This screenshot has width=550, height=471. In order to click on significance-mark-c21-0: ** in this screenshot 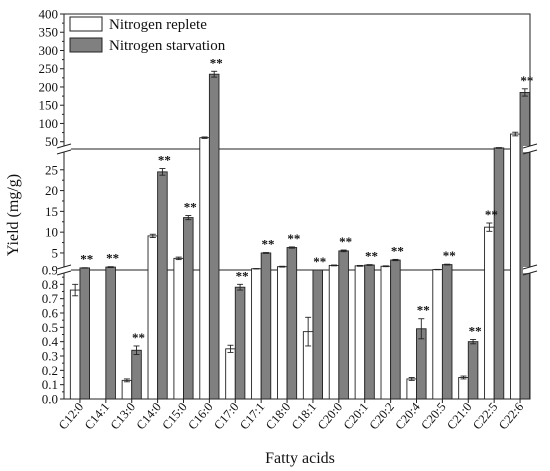, I will do `click(475, 331)`.